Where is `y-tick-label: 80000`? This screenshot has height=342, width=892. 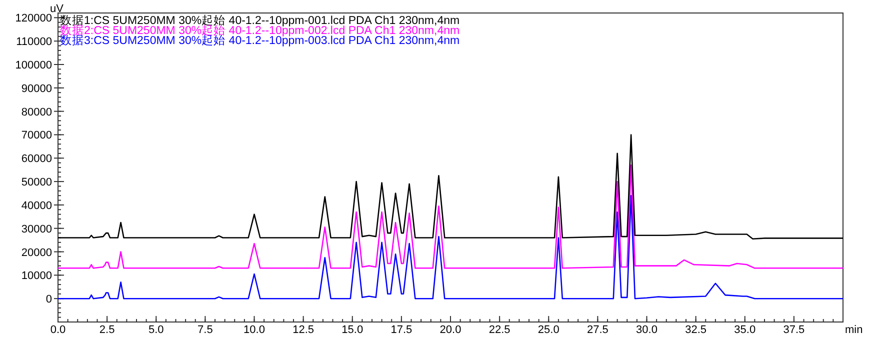 y-tick-label: 80000 is located at coordinates (36, 112).